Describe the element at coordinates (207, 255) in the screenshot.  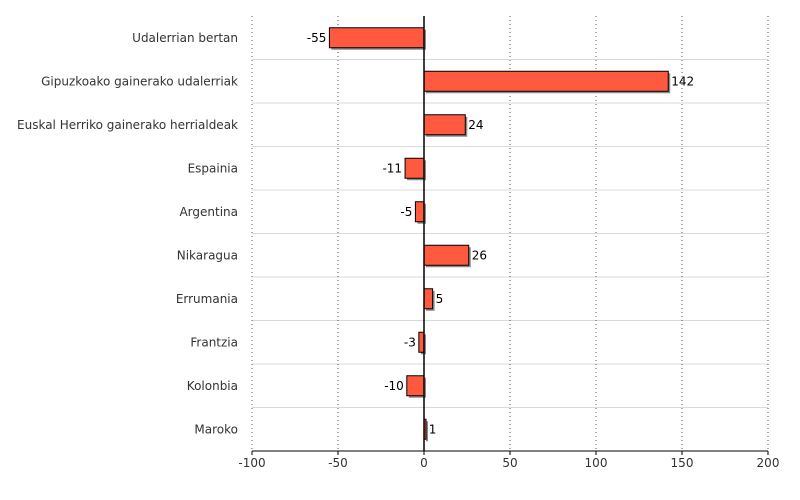
I see `category-label: Nikaragua` at that location.